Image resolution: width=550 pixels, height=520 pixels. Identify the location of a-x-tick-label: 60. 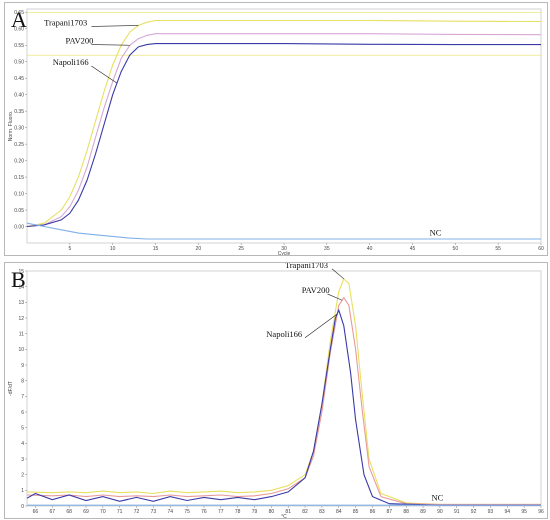
(541, 249).